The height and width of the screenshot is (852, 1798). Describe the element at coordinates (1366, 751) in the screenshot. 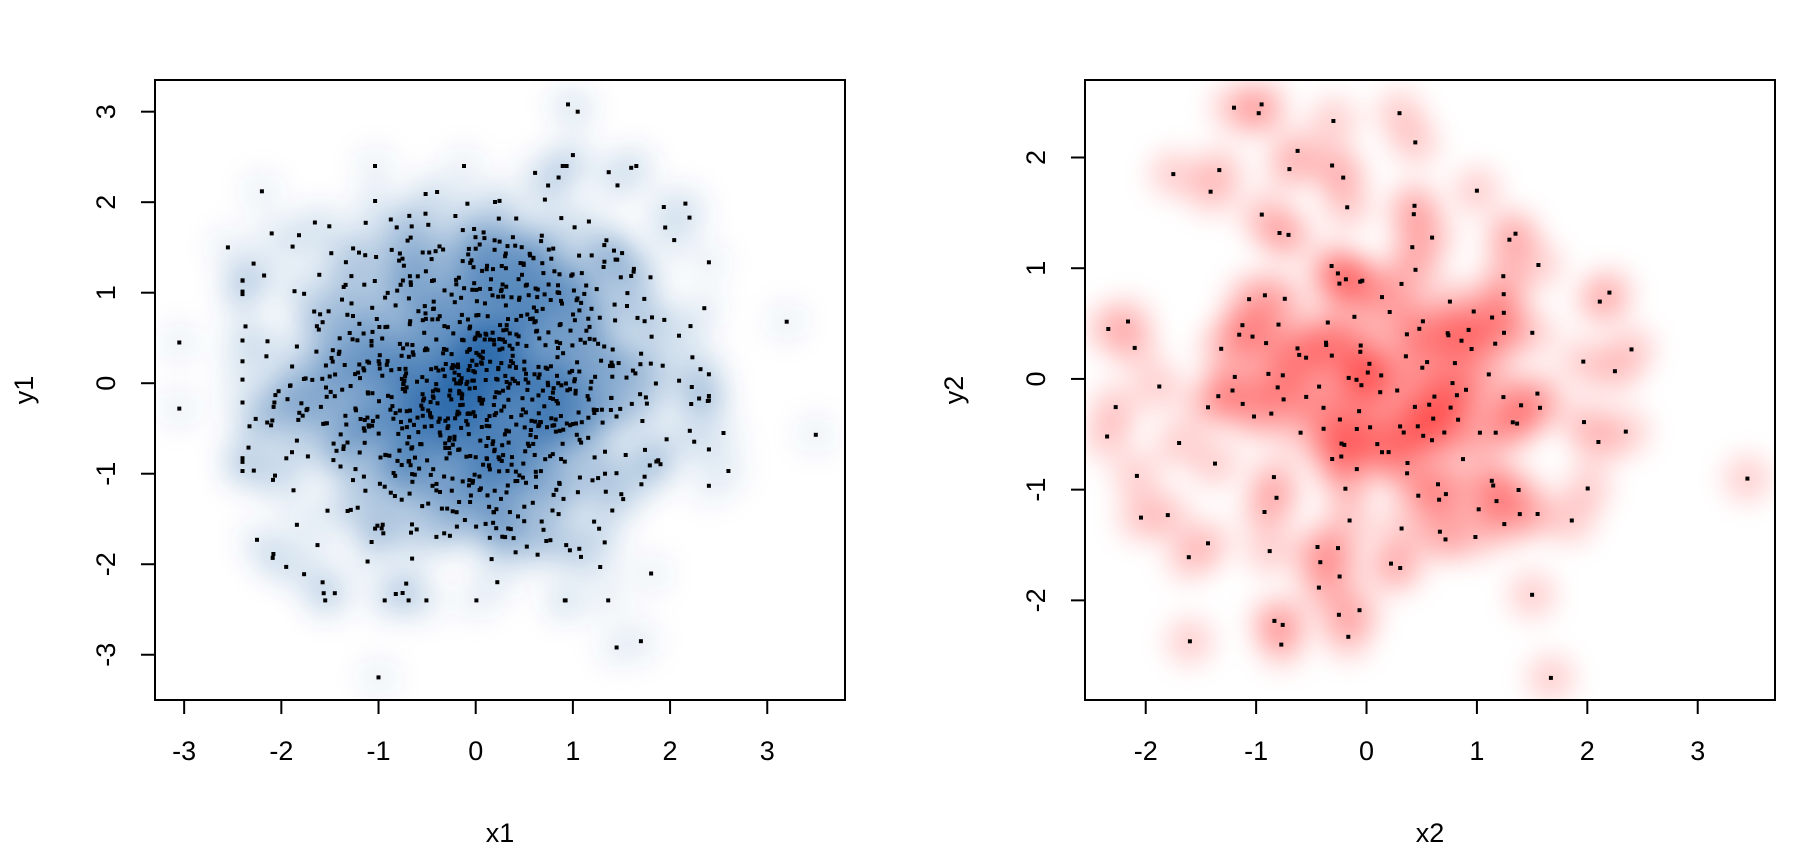

I see `x-tick-label: 0` at that location.